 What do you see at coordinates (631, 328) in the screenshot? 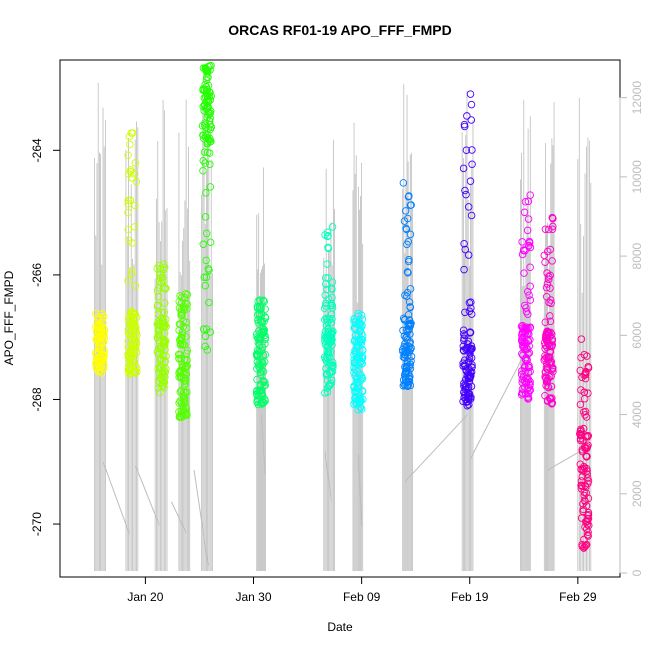
I see `right-axis: 0 2000 4000 6000 8000 10000 12000` at bounding box center [631, 328].